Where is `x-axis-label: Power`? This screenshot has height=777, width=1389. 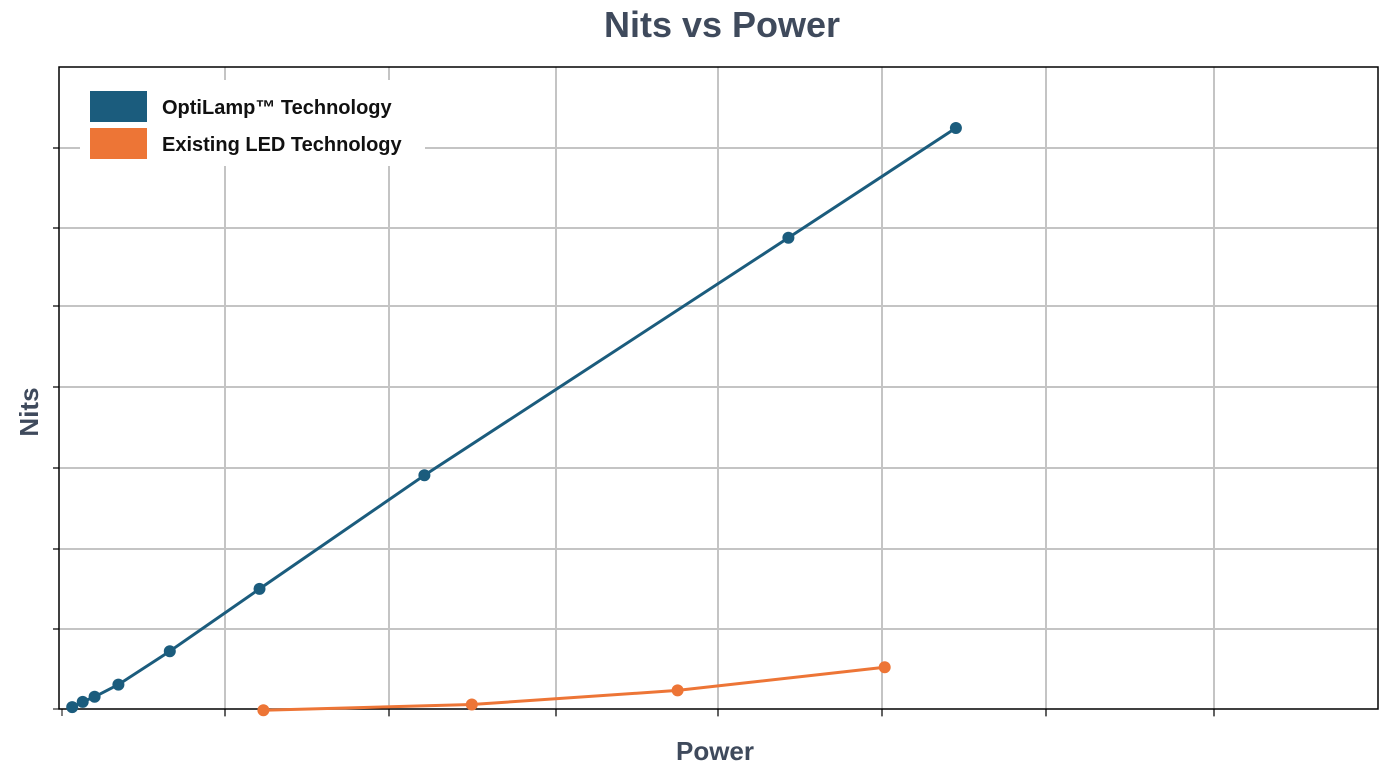
x-axis-label: Power is located at coordinates (715, 751).